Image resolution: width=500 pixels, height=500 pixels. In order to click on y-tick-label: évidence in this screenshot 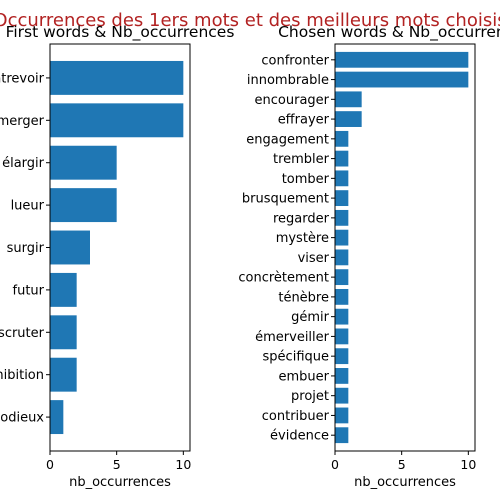, I will do `click(299, 436)`.